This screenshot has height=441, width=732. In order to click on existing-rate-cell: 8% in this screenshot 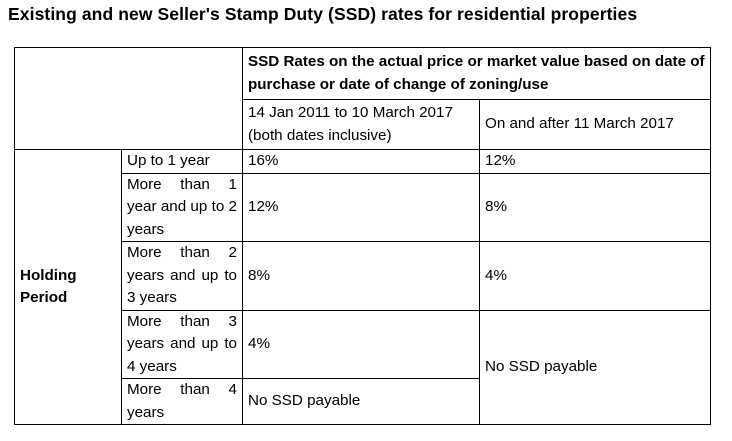, I will do `click(361, 276)`.